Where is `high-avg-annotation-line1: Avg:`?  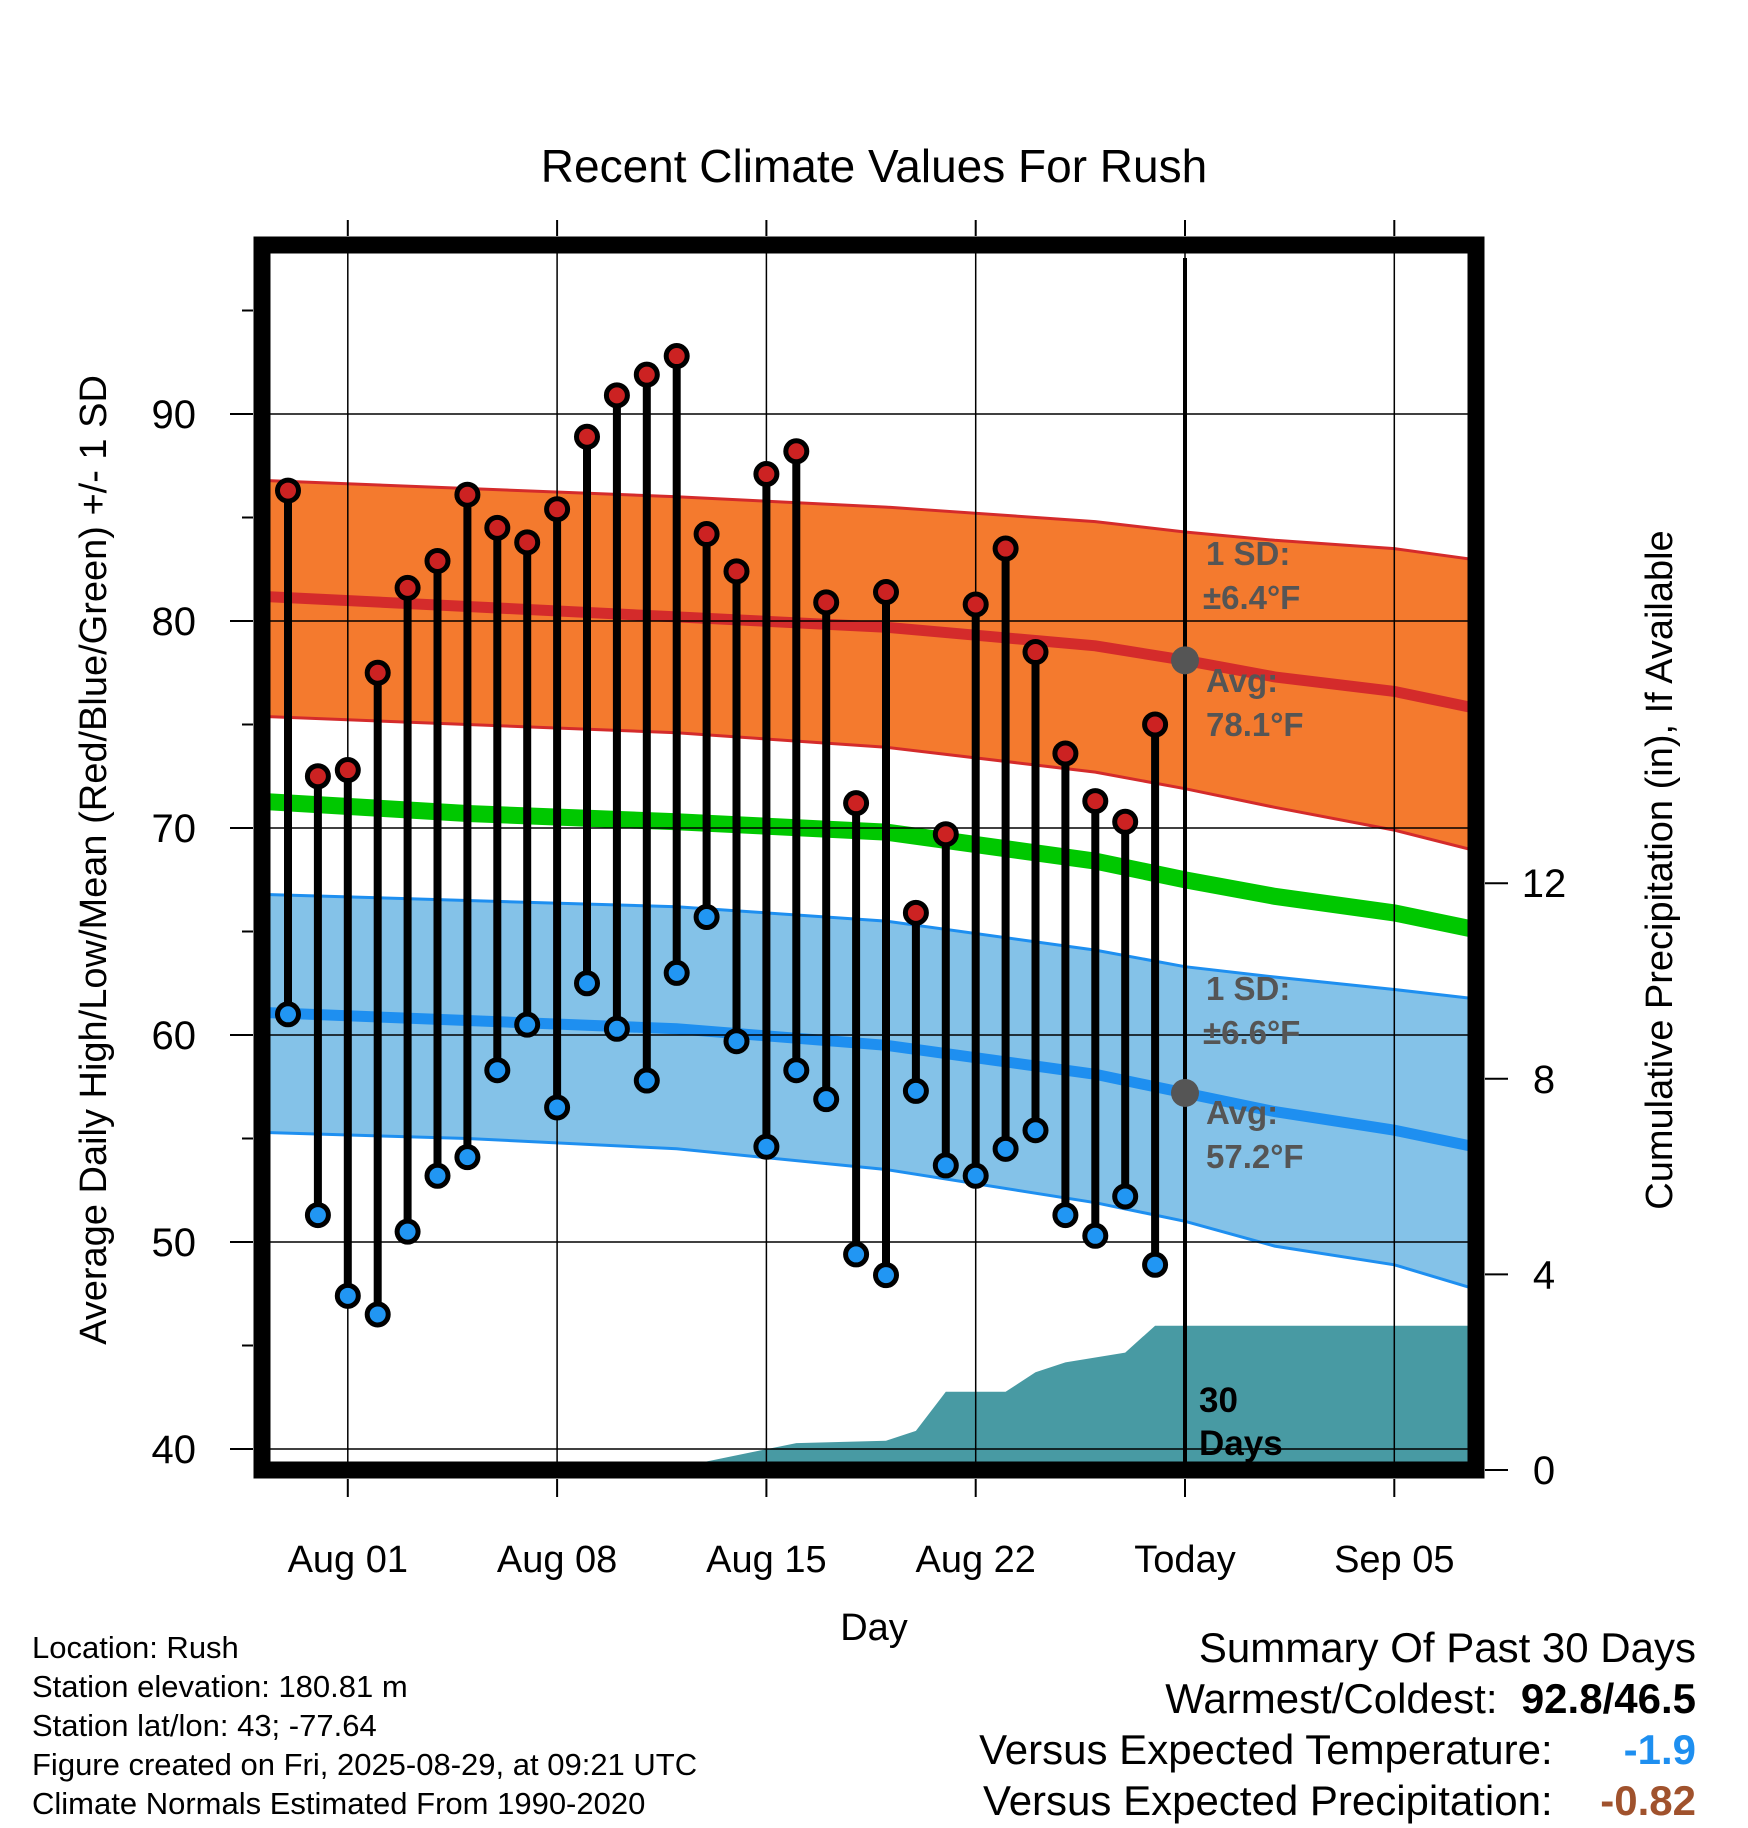
high-avg-annotation-line1: Avg: is located at coordinates (1242, 680).